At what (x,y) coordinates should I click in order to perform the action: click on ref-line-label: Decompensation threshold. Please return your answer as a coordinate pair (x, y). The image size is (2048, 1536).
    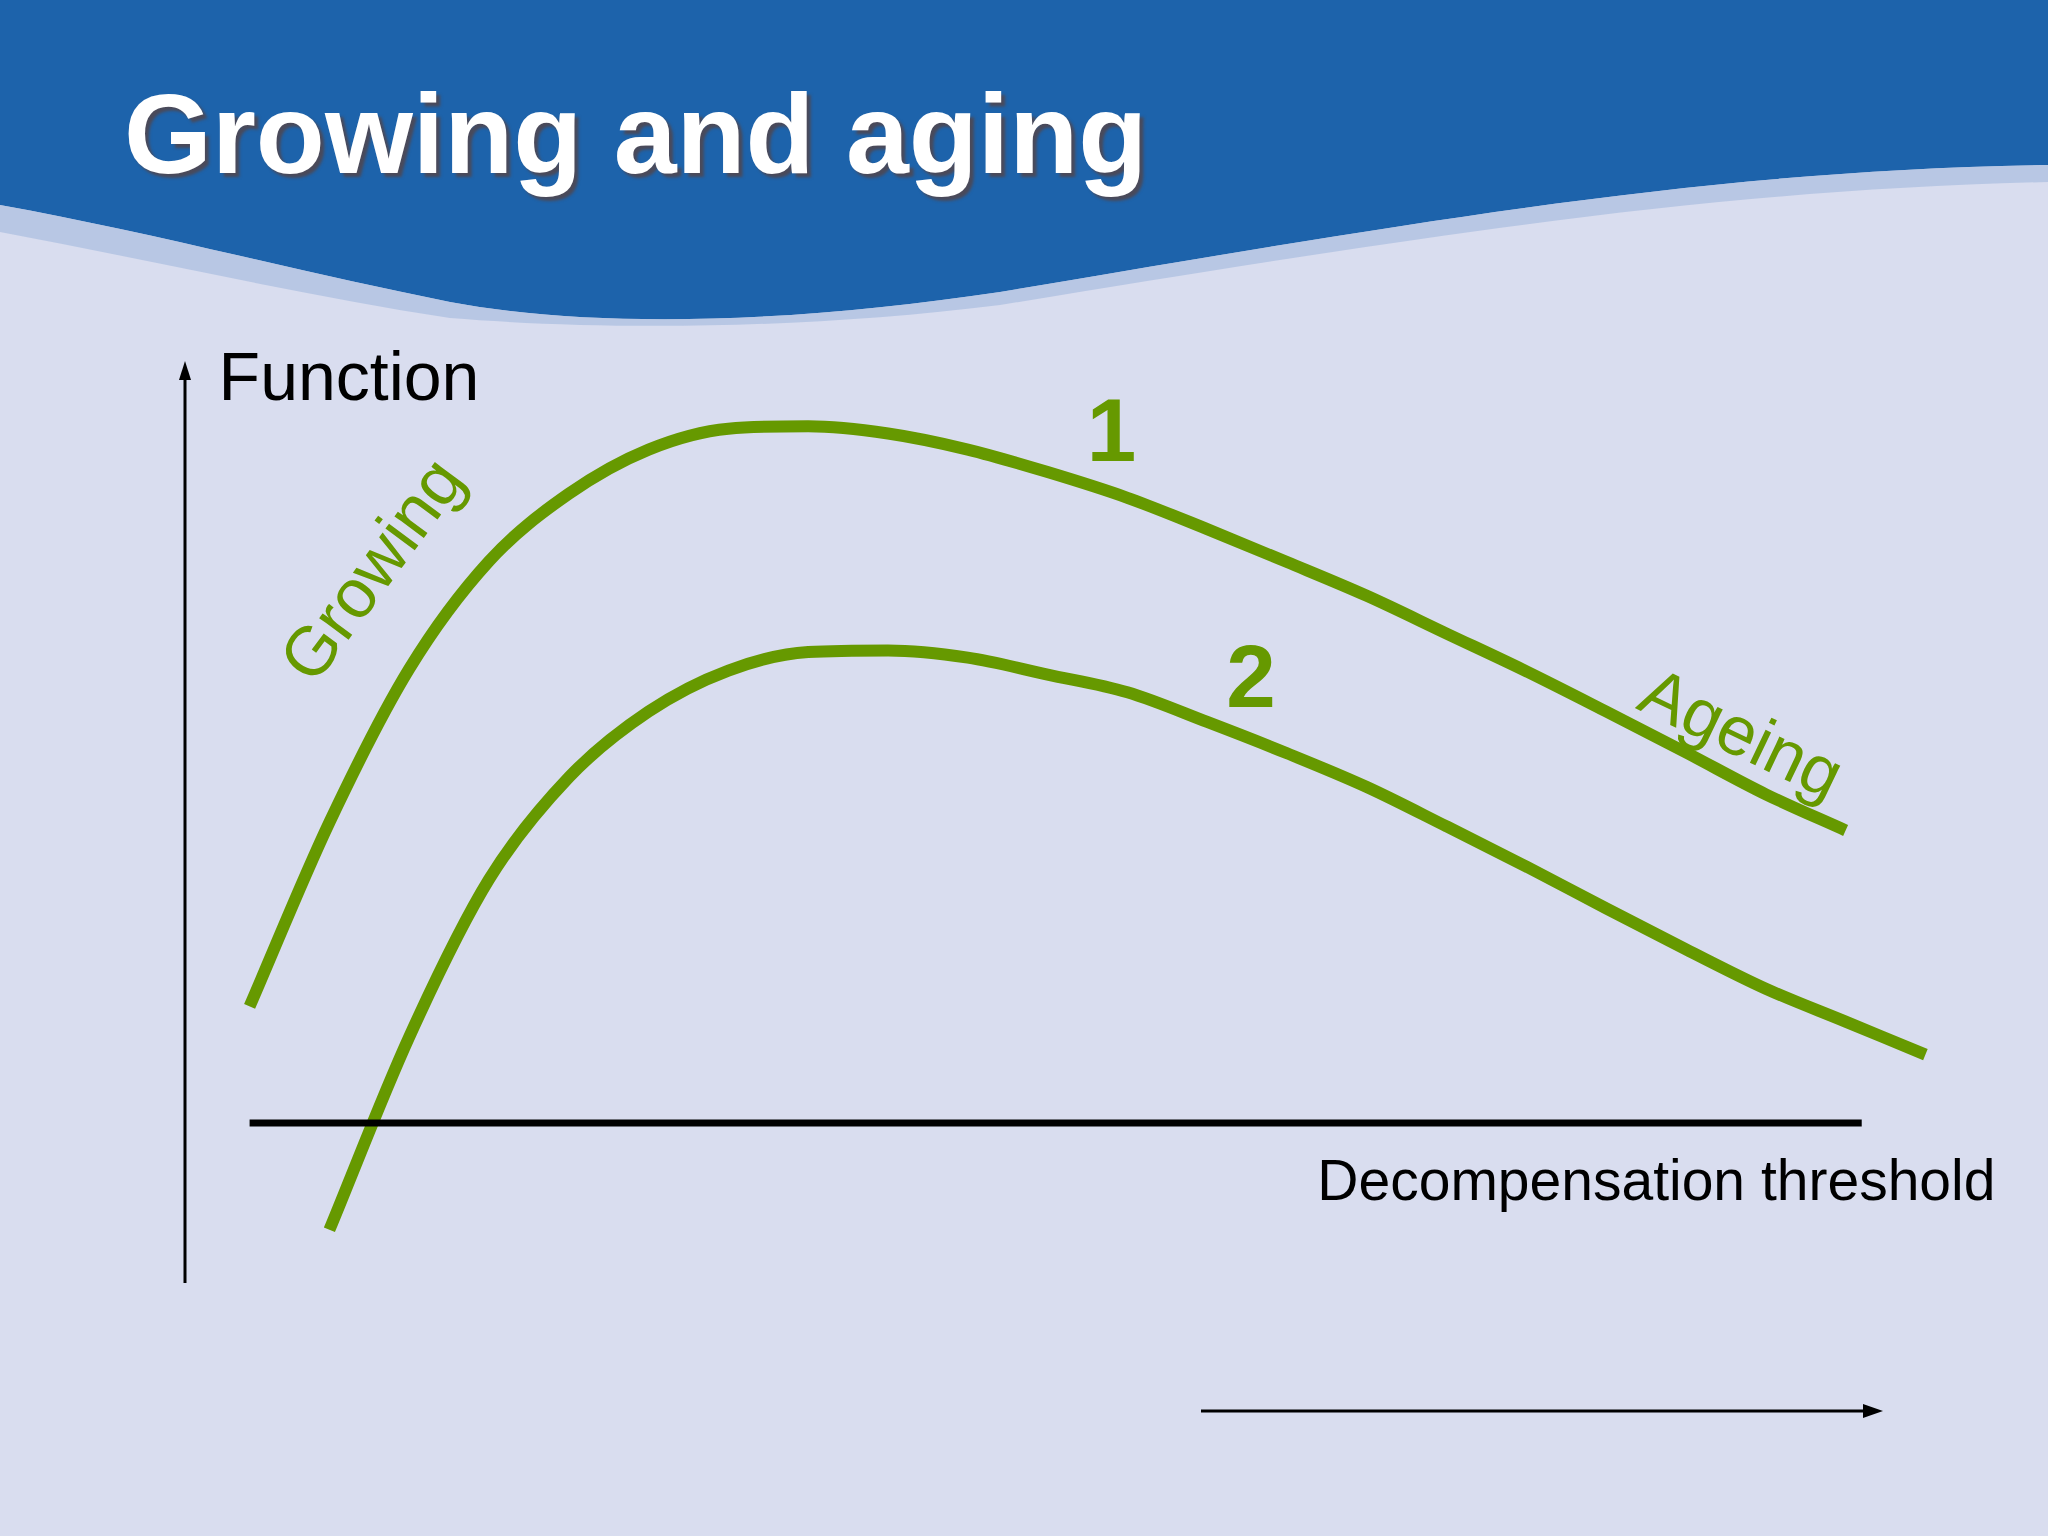
    Looking at the image, I should click on (1656, 1179).